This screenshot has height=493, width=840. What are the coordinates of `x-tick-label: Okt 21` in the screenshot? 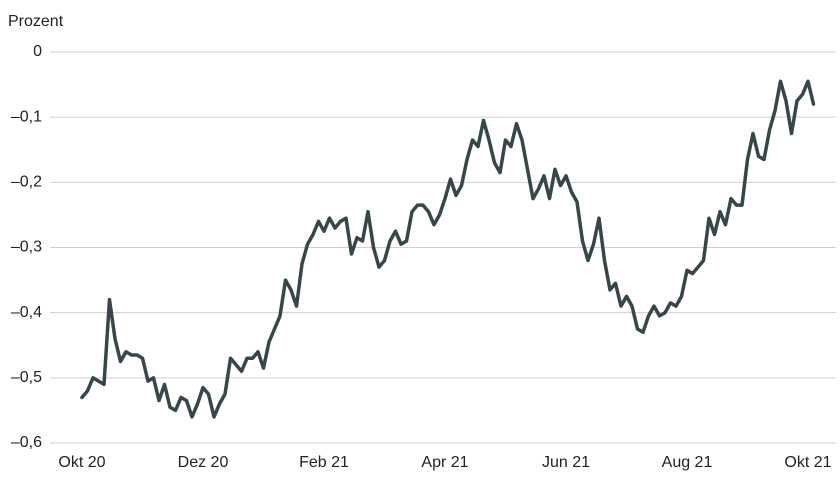 It's located at (807, 462).